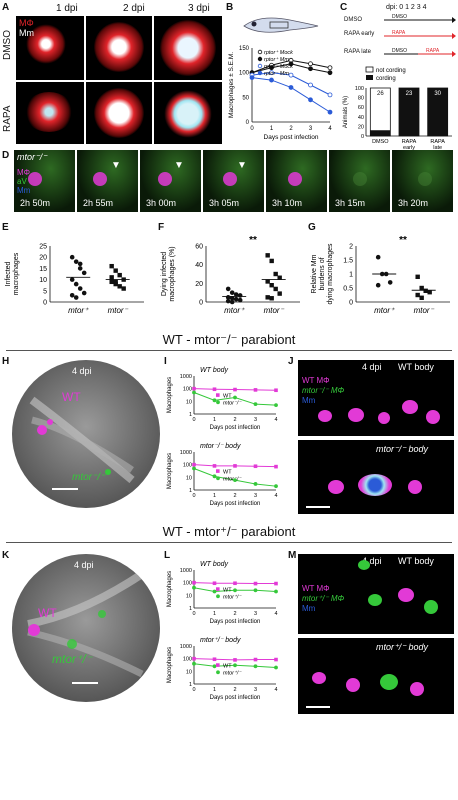 This screenshot has width=458, height=800. What do you see at coordinates (116, 165) in the screenshot?
I see `arrowhead-icon: ▼` at bounding box center [116, 165].